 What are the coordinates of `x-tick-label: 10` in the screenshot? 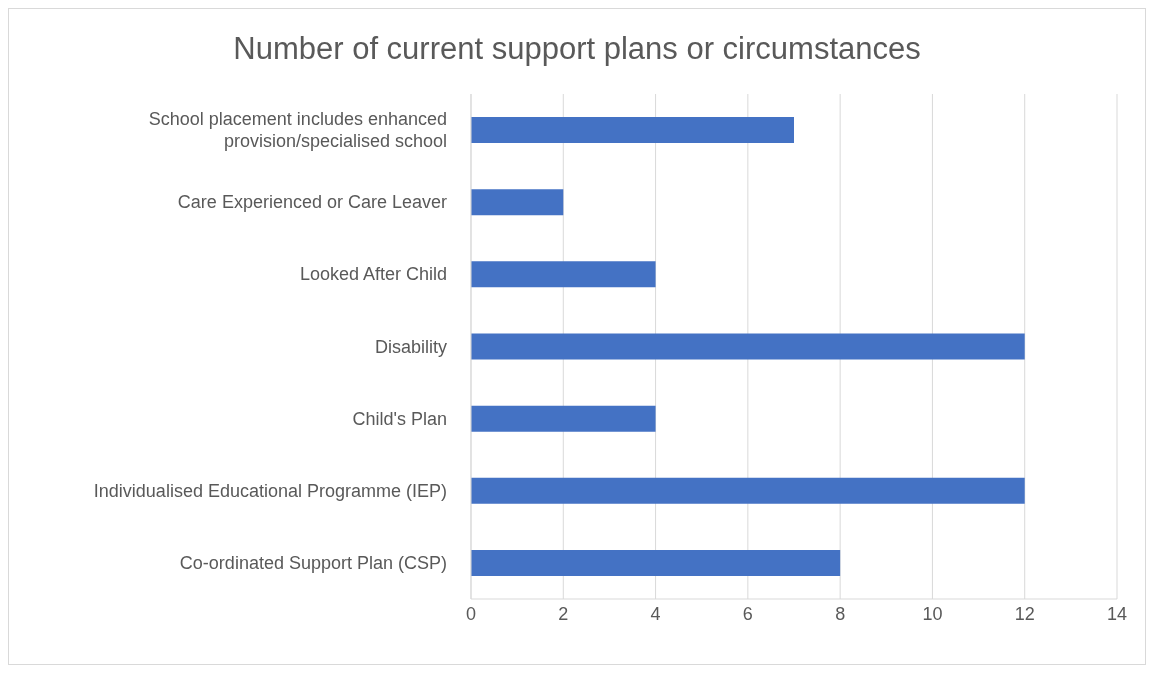 It's located at (932, 613).